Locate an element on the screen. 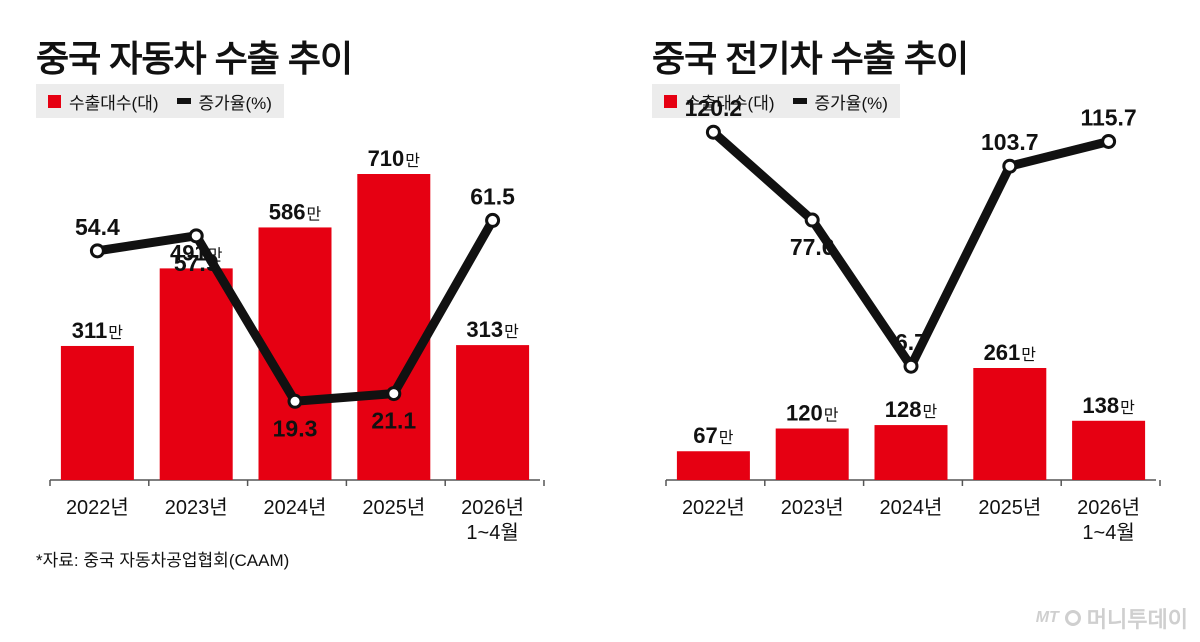  growth-rate-label: 115.7 is located at coordinates (1108, 117).